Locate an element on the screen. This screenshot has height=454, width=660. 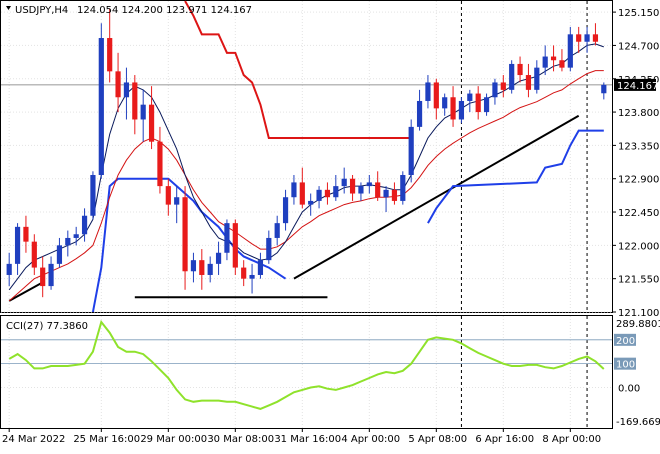
cci-level-badge is located at coordinates (625, 339).